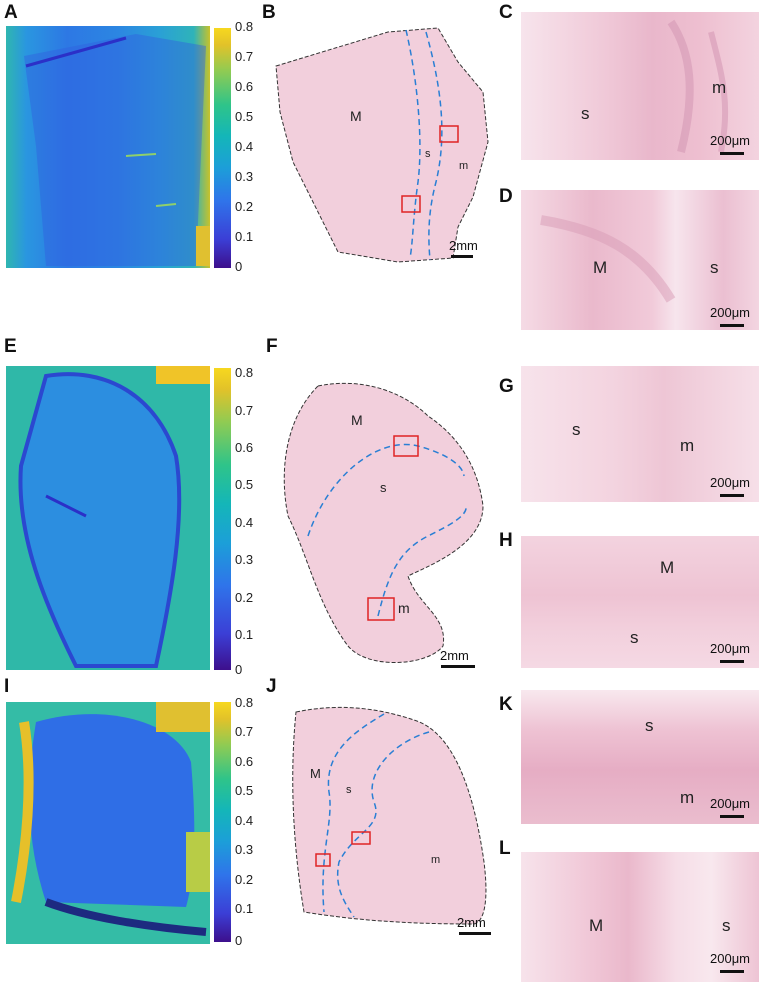 Image resolution: width=761 pixels, height=984 pixels. I want to click on panel-label-f: F, so click(272, 346).